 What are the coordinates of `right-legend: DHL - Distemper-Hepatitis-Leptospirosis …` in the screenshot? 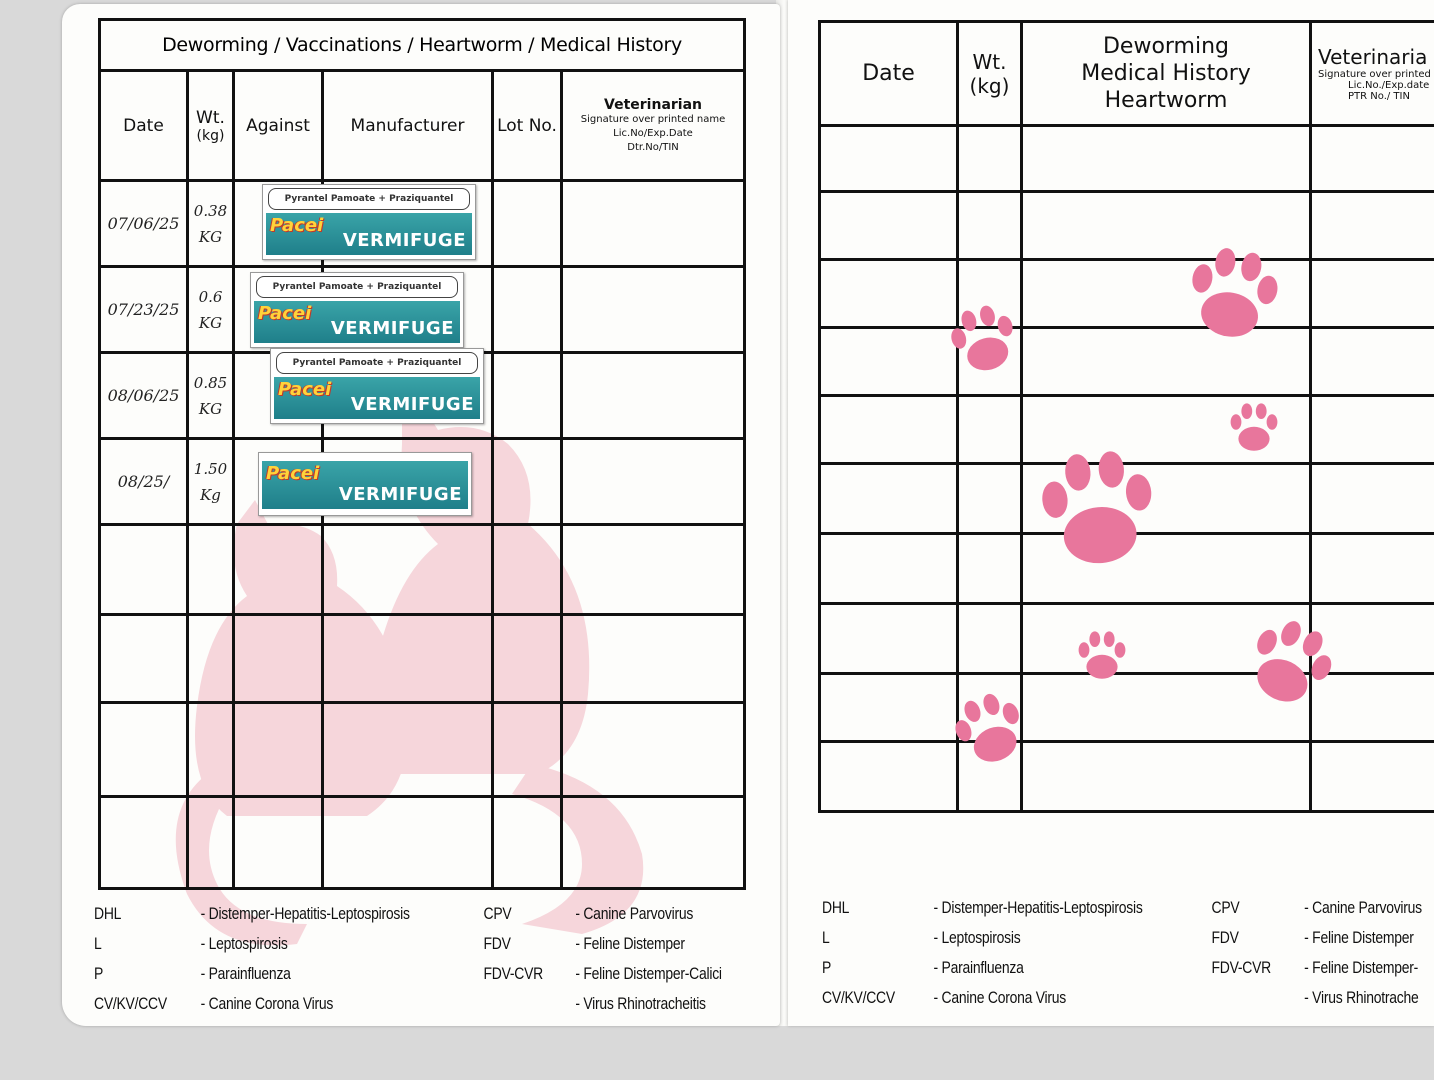 It's located at (1128, 958).